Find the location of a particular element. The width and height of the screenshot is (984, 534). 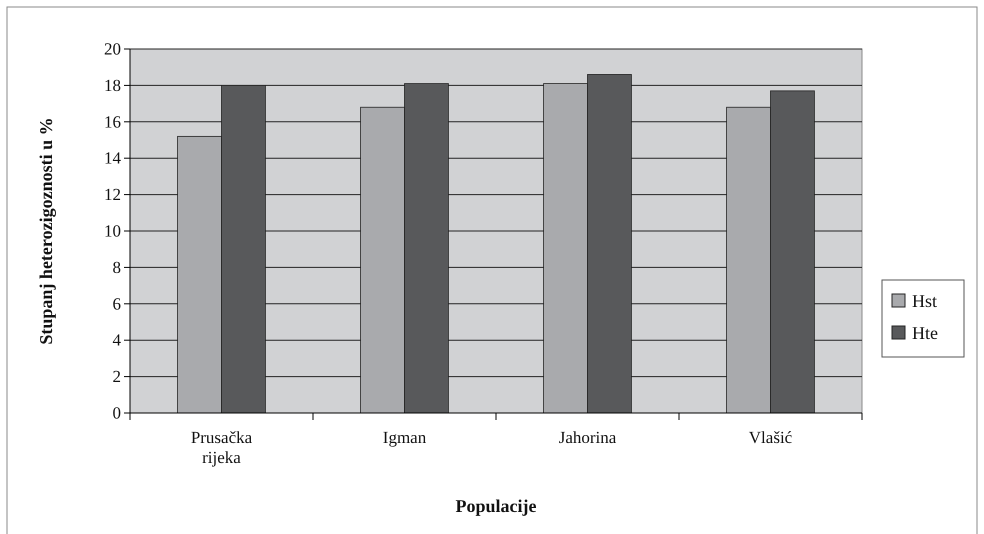

x-axis-title: Populacije is located at coordinates (496, 506).